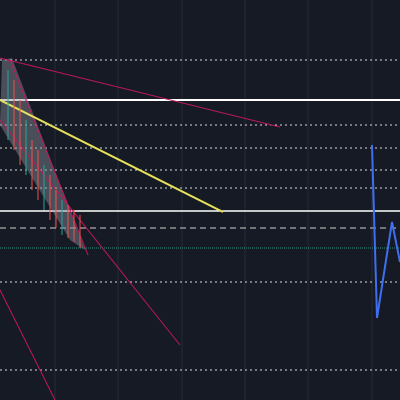 The image size is (400, 400). What do you see at coordinates (385, 231) in the screenshot?
I see `forecast-line` at bounding box center [385, 231].